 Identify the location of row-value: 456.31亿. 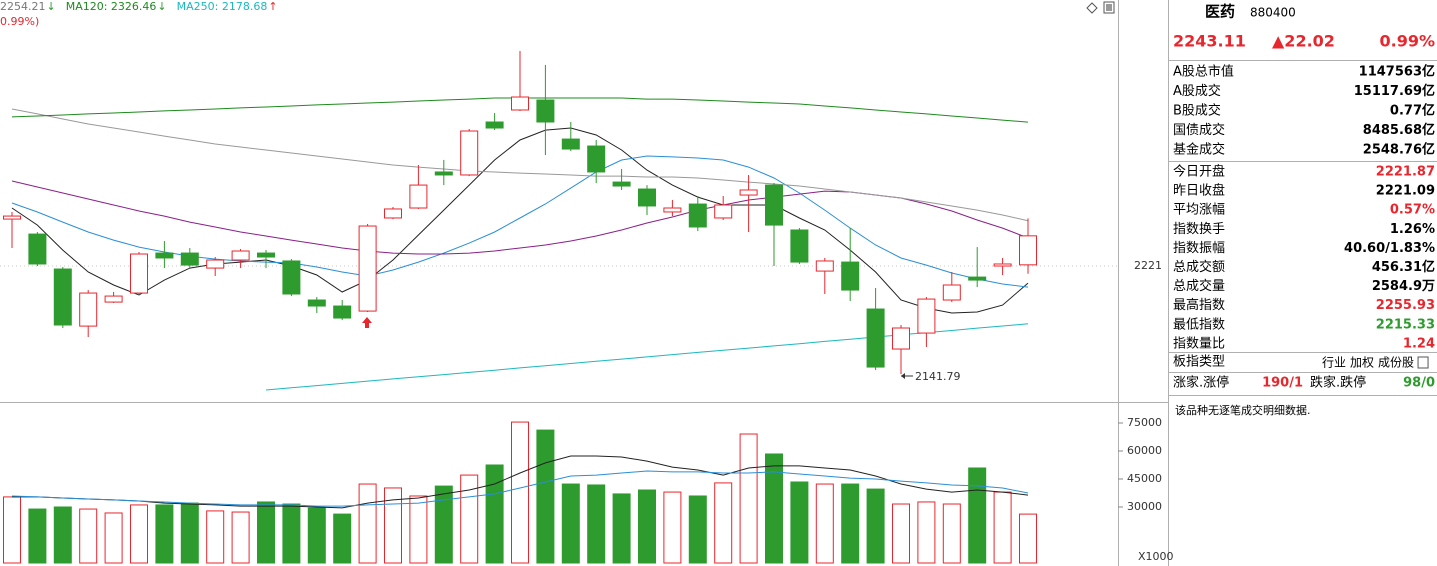
(1403, 267).